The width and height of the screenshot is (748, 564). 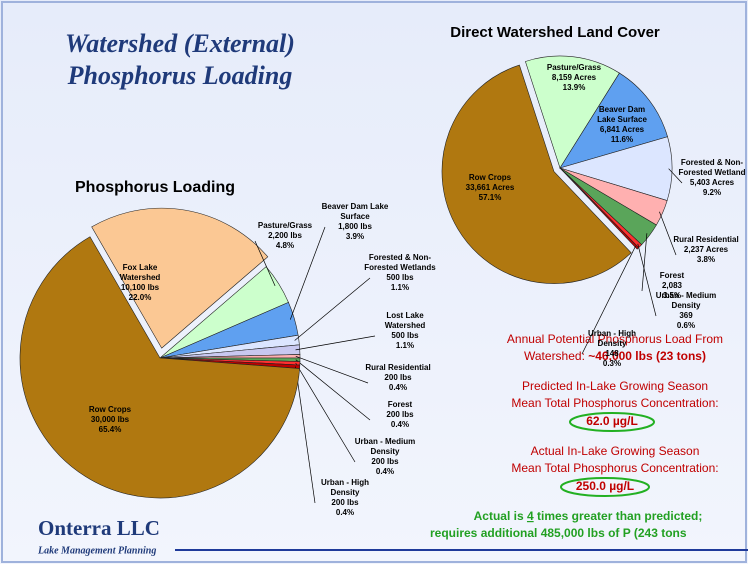 What do you see at coordinates (405, 330) in the screenshot?
I see `slice-label: Lost Lake Watershed 500 lbs 1.1%` at bounding box center [405, 330].